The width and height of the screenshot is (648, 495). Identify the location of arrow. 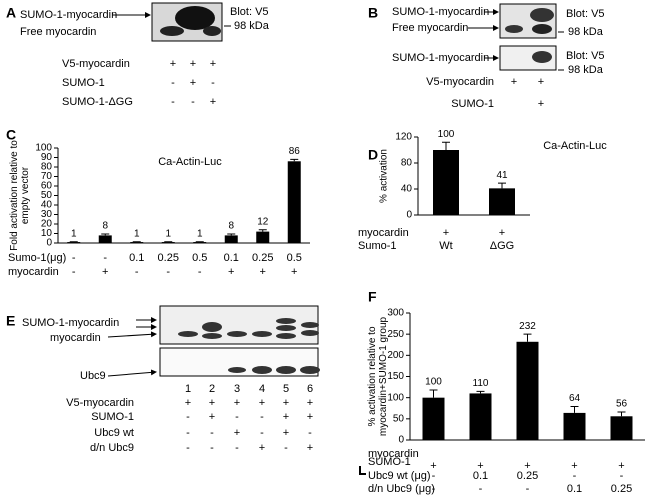
(132, 373).